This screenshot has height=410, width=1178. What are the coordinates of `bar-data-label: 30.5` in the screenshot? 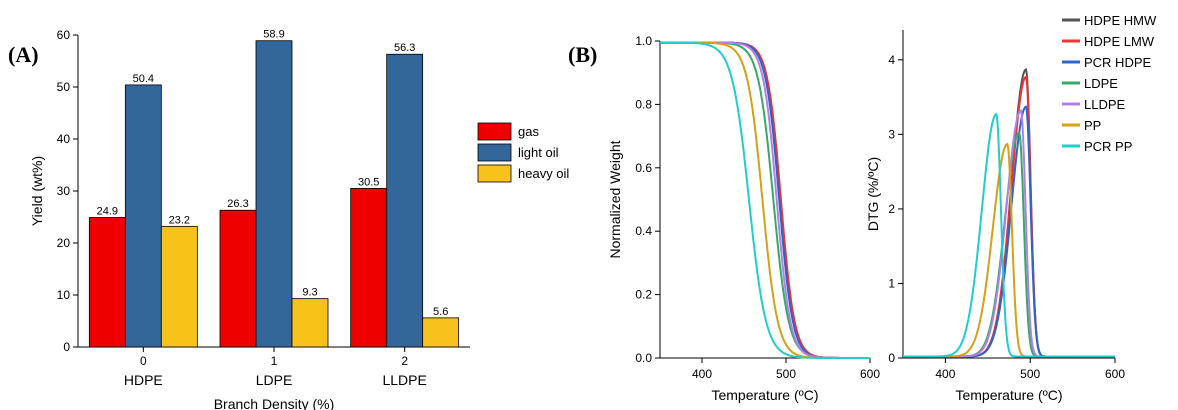 It's located at (368, 182).